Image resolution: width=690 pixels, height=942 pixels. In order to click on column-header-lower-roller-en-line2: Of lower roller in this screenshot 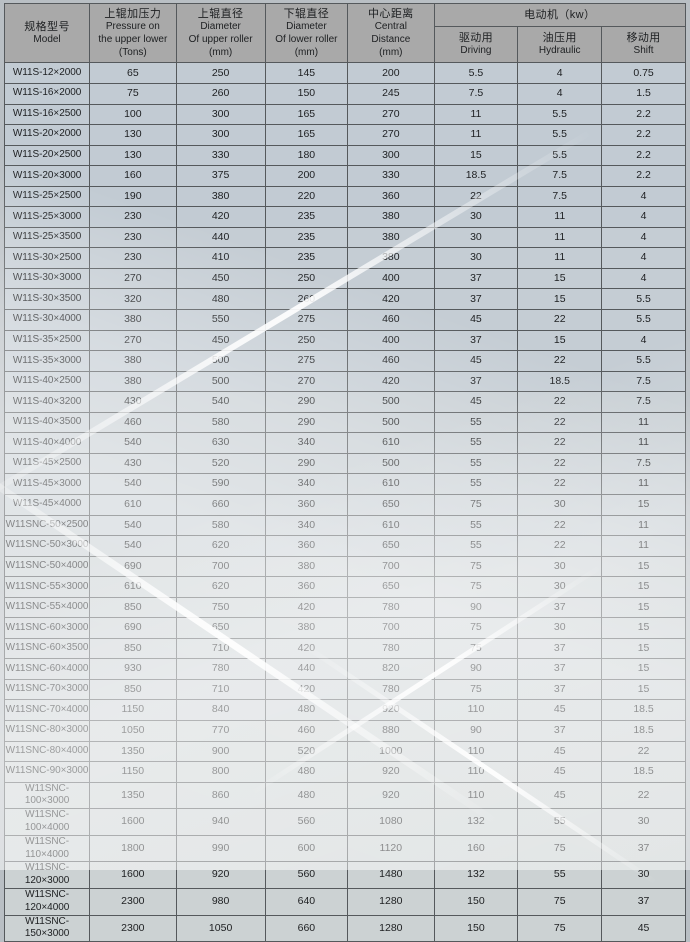, I will do `click(306, 39)`.